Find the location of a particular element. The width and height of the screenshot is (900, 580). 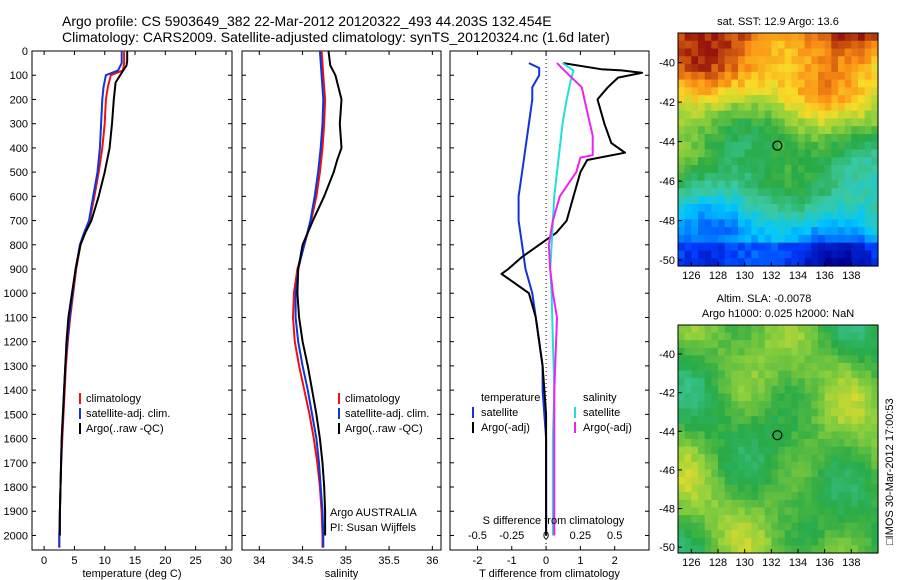

panel-sla_map-xtick-label: 138 is located at coordinates (851, 563).